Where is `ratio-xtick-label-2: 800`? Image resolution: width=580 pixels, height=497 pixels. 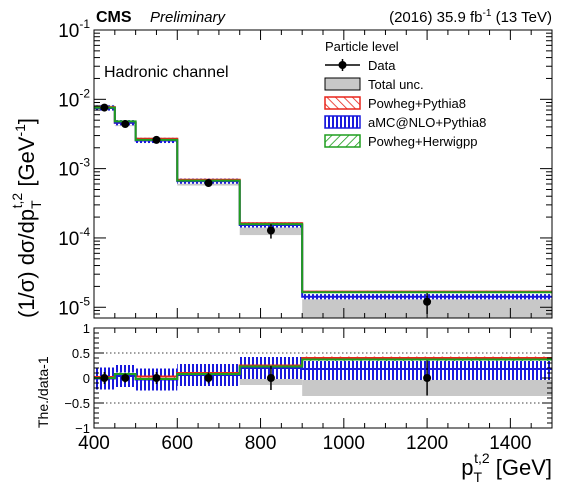
ratio-xtick-label-2: 800 is located at coordinates (261, 443).